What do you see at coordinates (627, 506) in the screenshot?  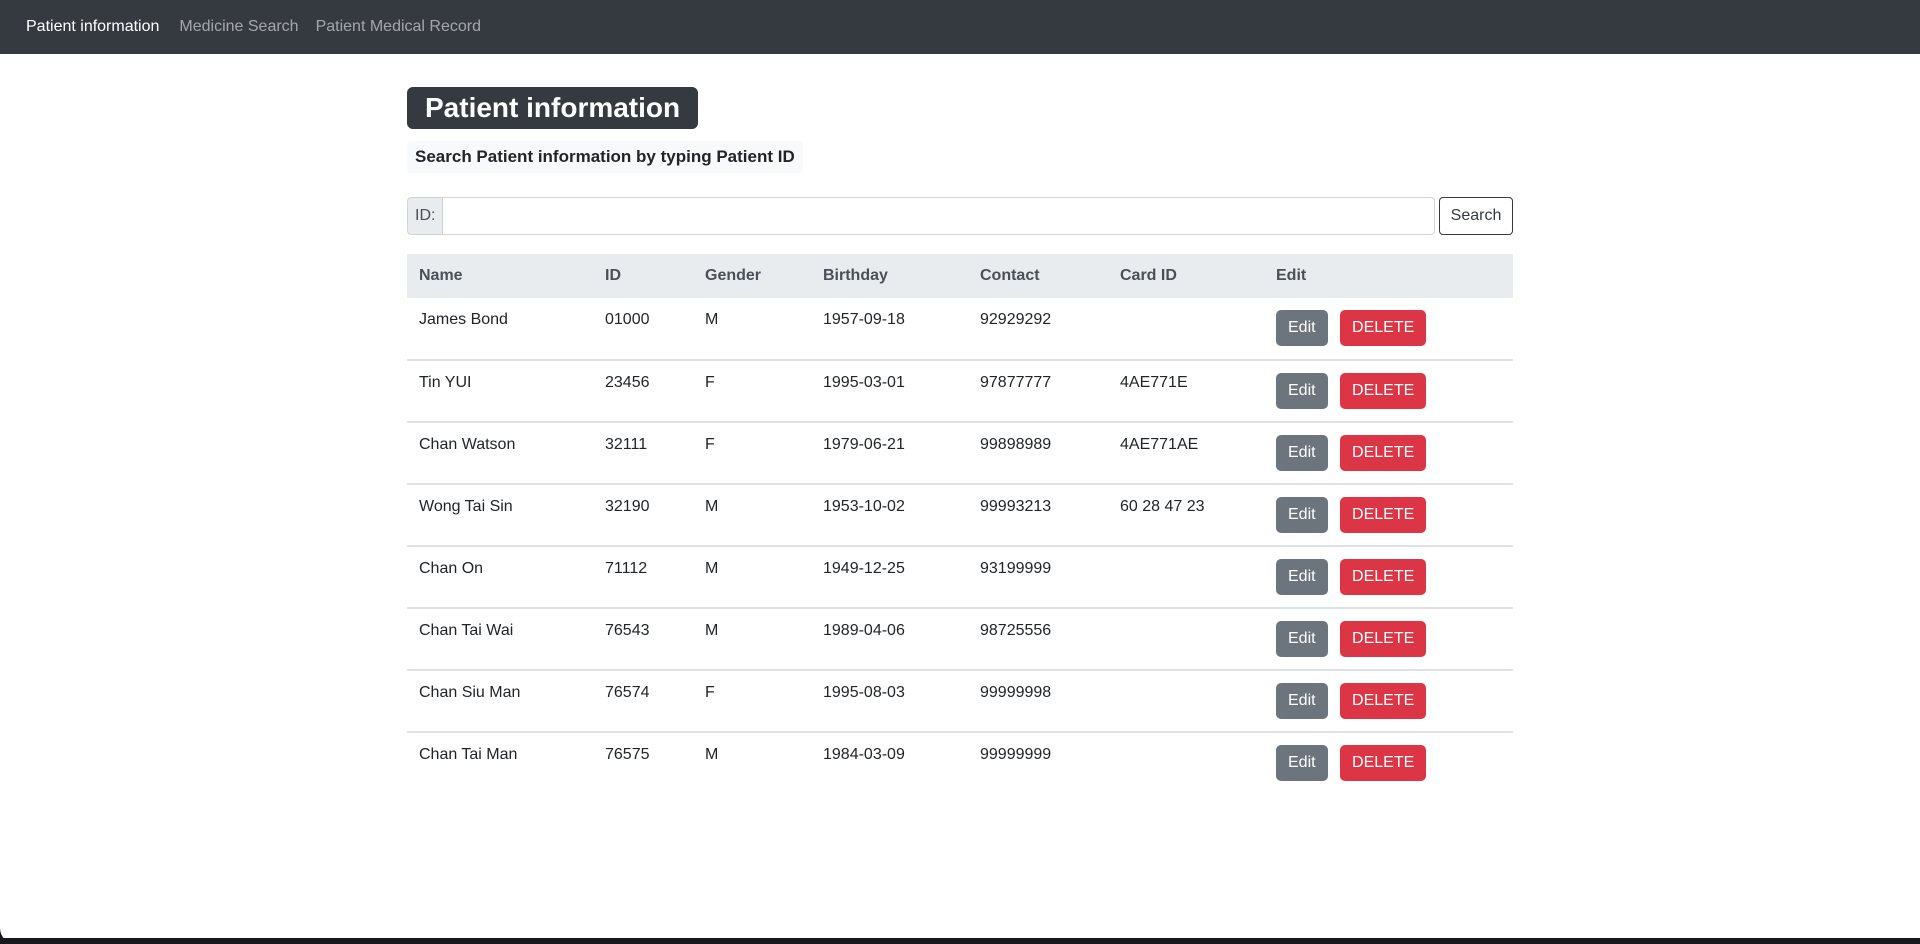 I see `cell-id: 32190` at bounding box center [627, 506].